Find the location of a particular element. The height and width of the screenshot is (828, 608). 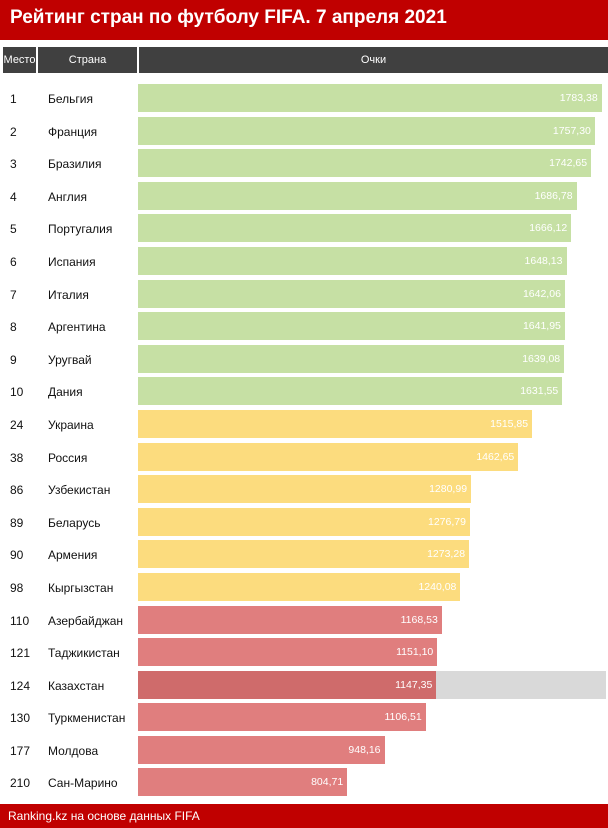

value-label: 1151,10 is located at coordinates (415, 652).